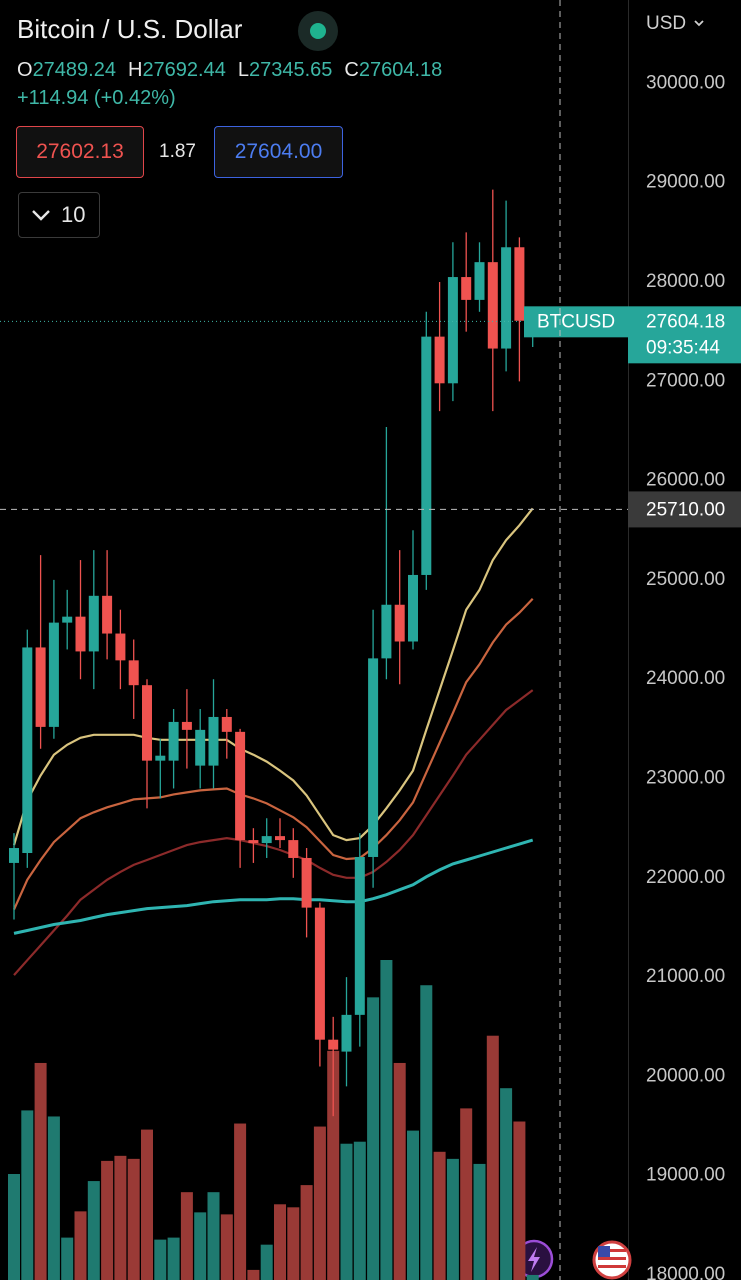 The width and height of the screenshot is (741, 1280). Describe the element at coordinates (685, 778) in the screenshot. I see `y-tick-label: 23000.00` at that location.